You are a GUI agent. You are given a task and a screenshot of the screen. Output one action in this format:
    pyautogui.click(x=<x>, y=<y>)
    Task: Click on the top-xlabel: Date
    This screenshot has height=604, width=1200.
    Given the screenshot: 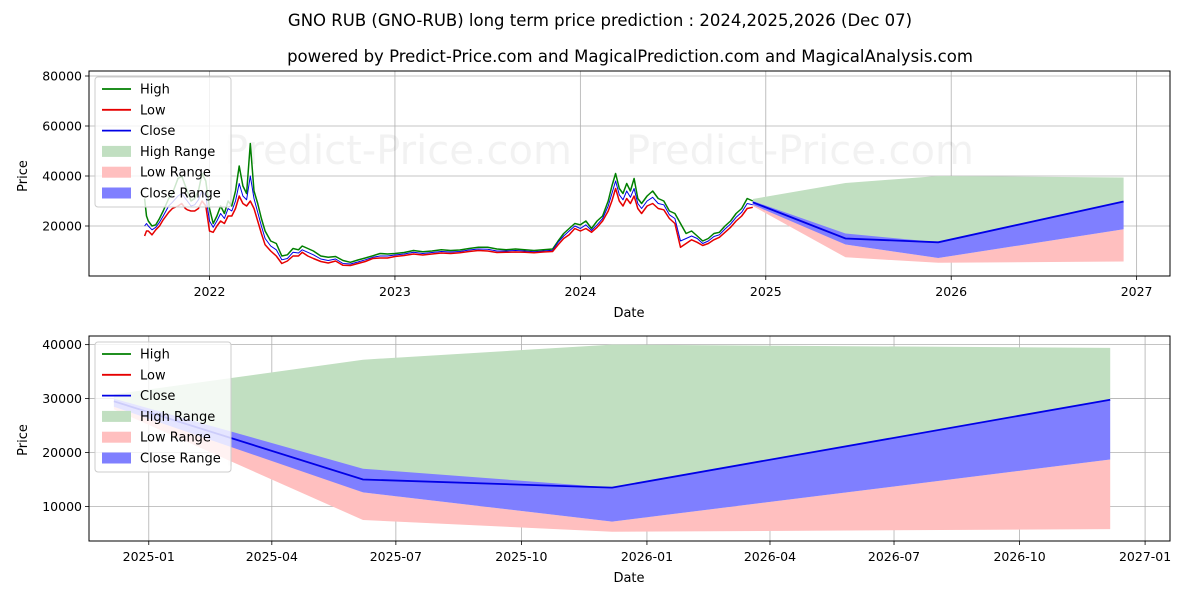 What is the action you would take?
    pyautogui.click(x=628, y=313)
    